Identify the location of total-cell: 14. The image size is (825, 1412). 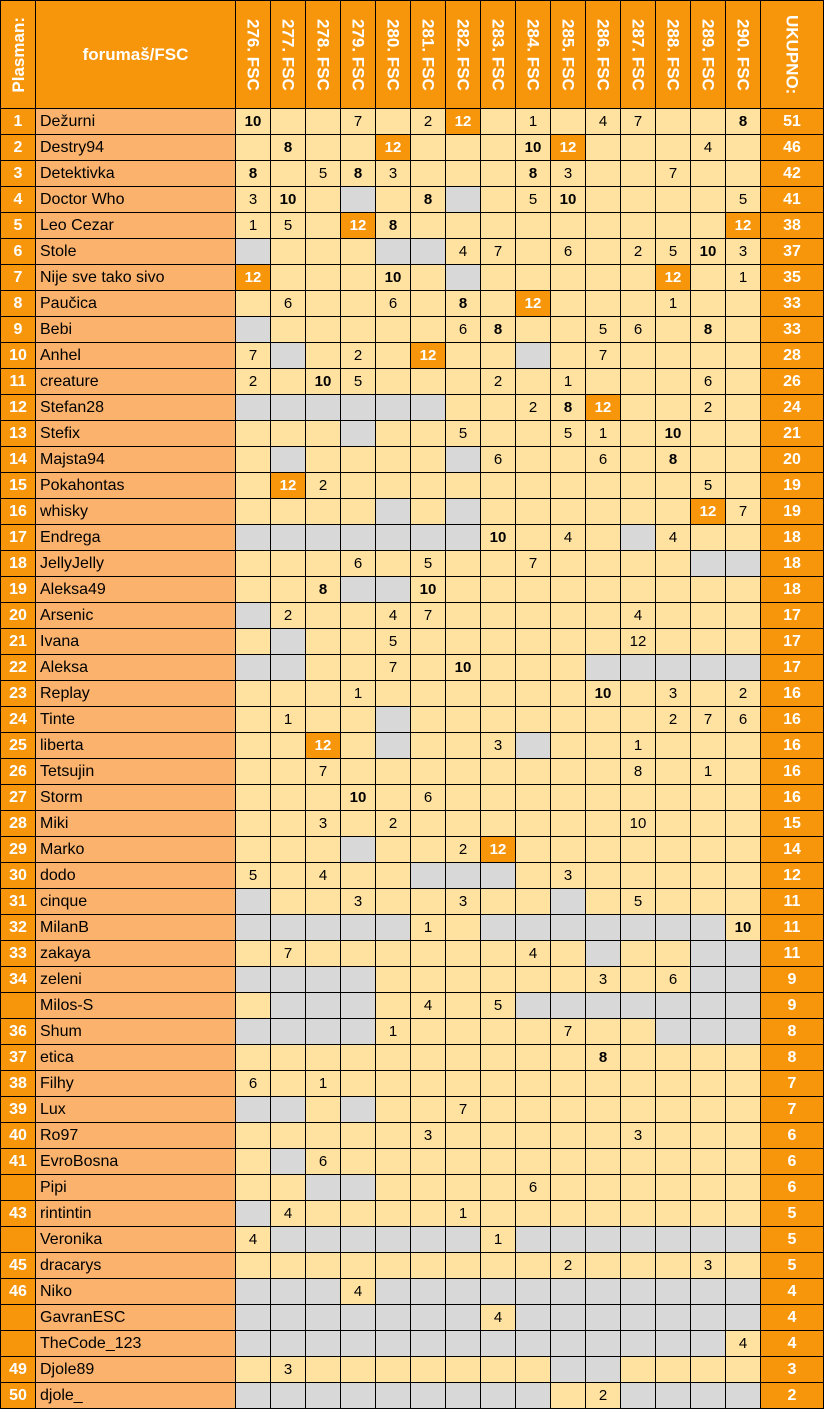
(792, 849).